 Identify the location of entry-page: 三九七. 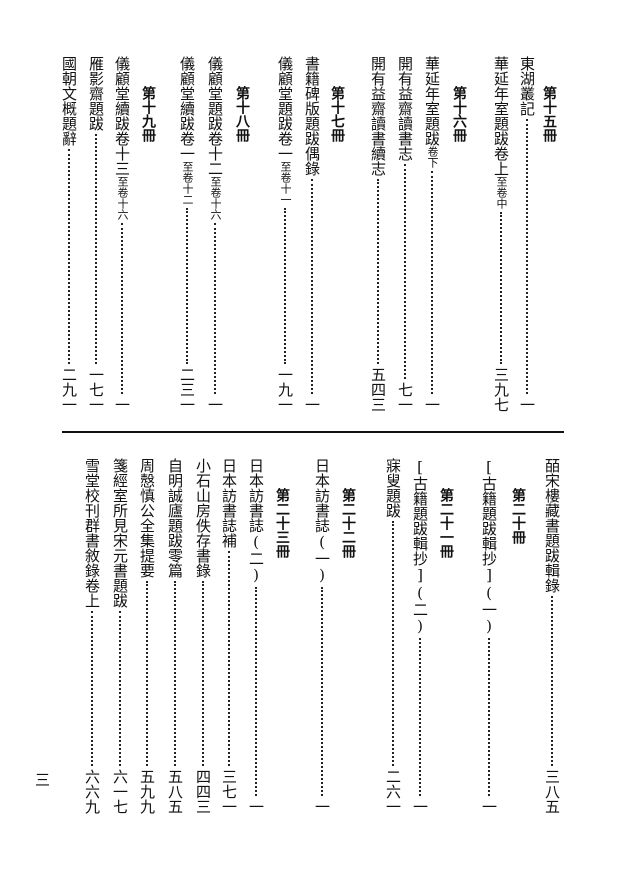
(501, 389).